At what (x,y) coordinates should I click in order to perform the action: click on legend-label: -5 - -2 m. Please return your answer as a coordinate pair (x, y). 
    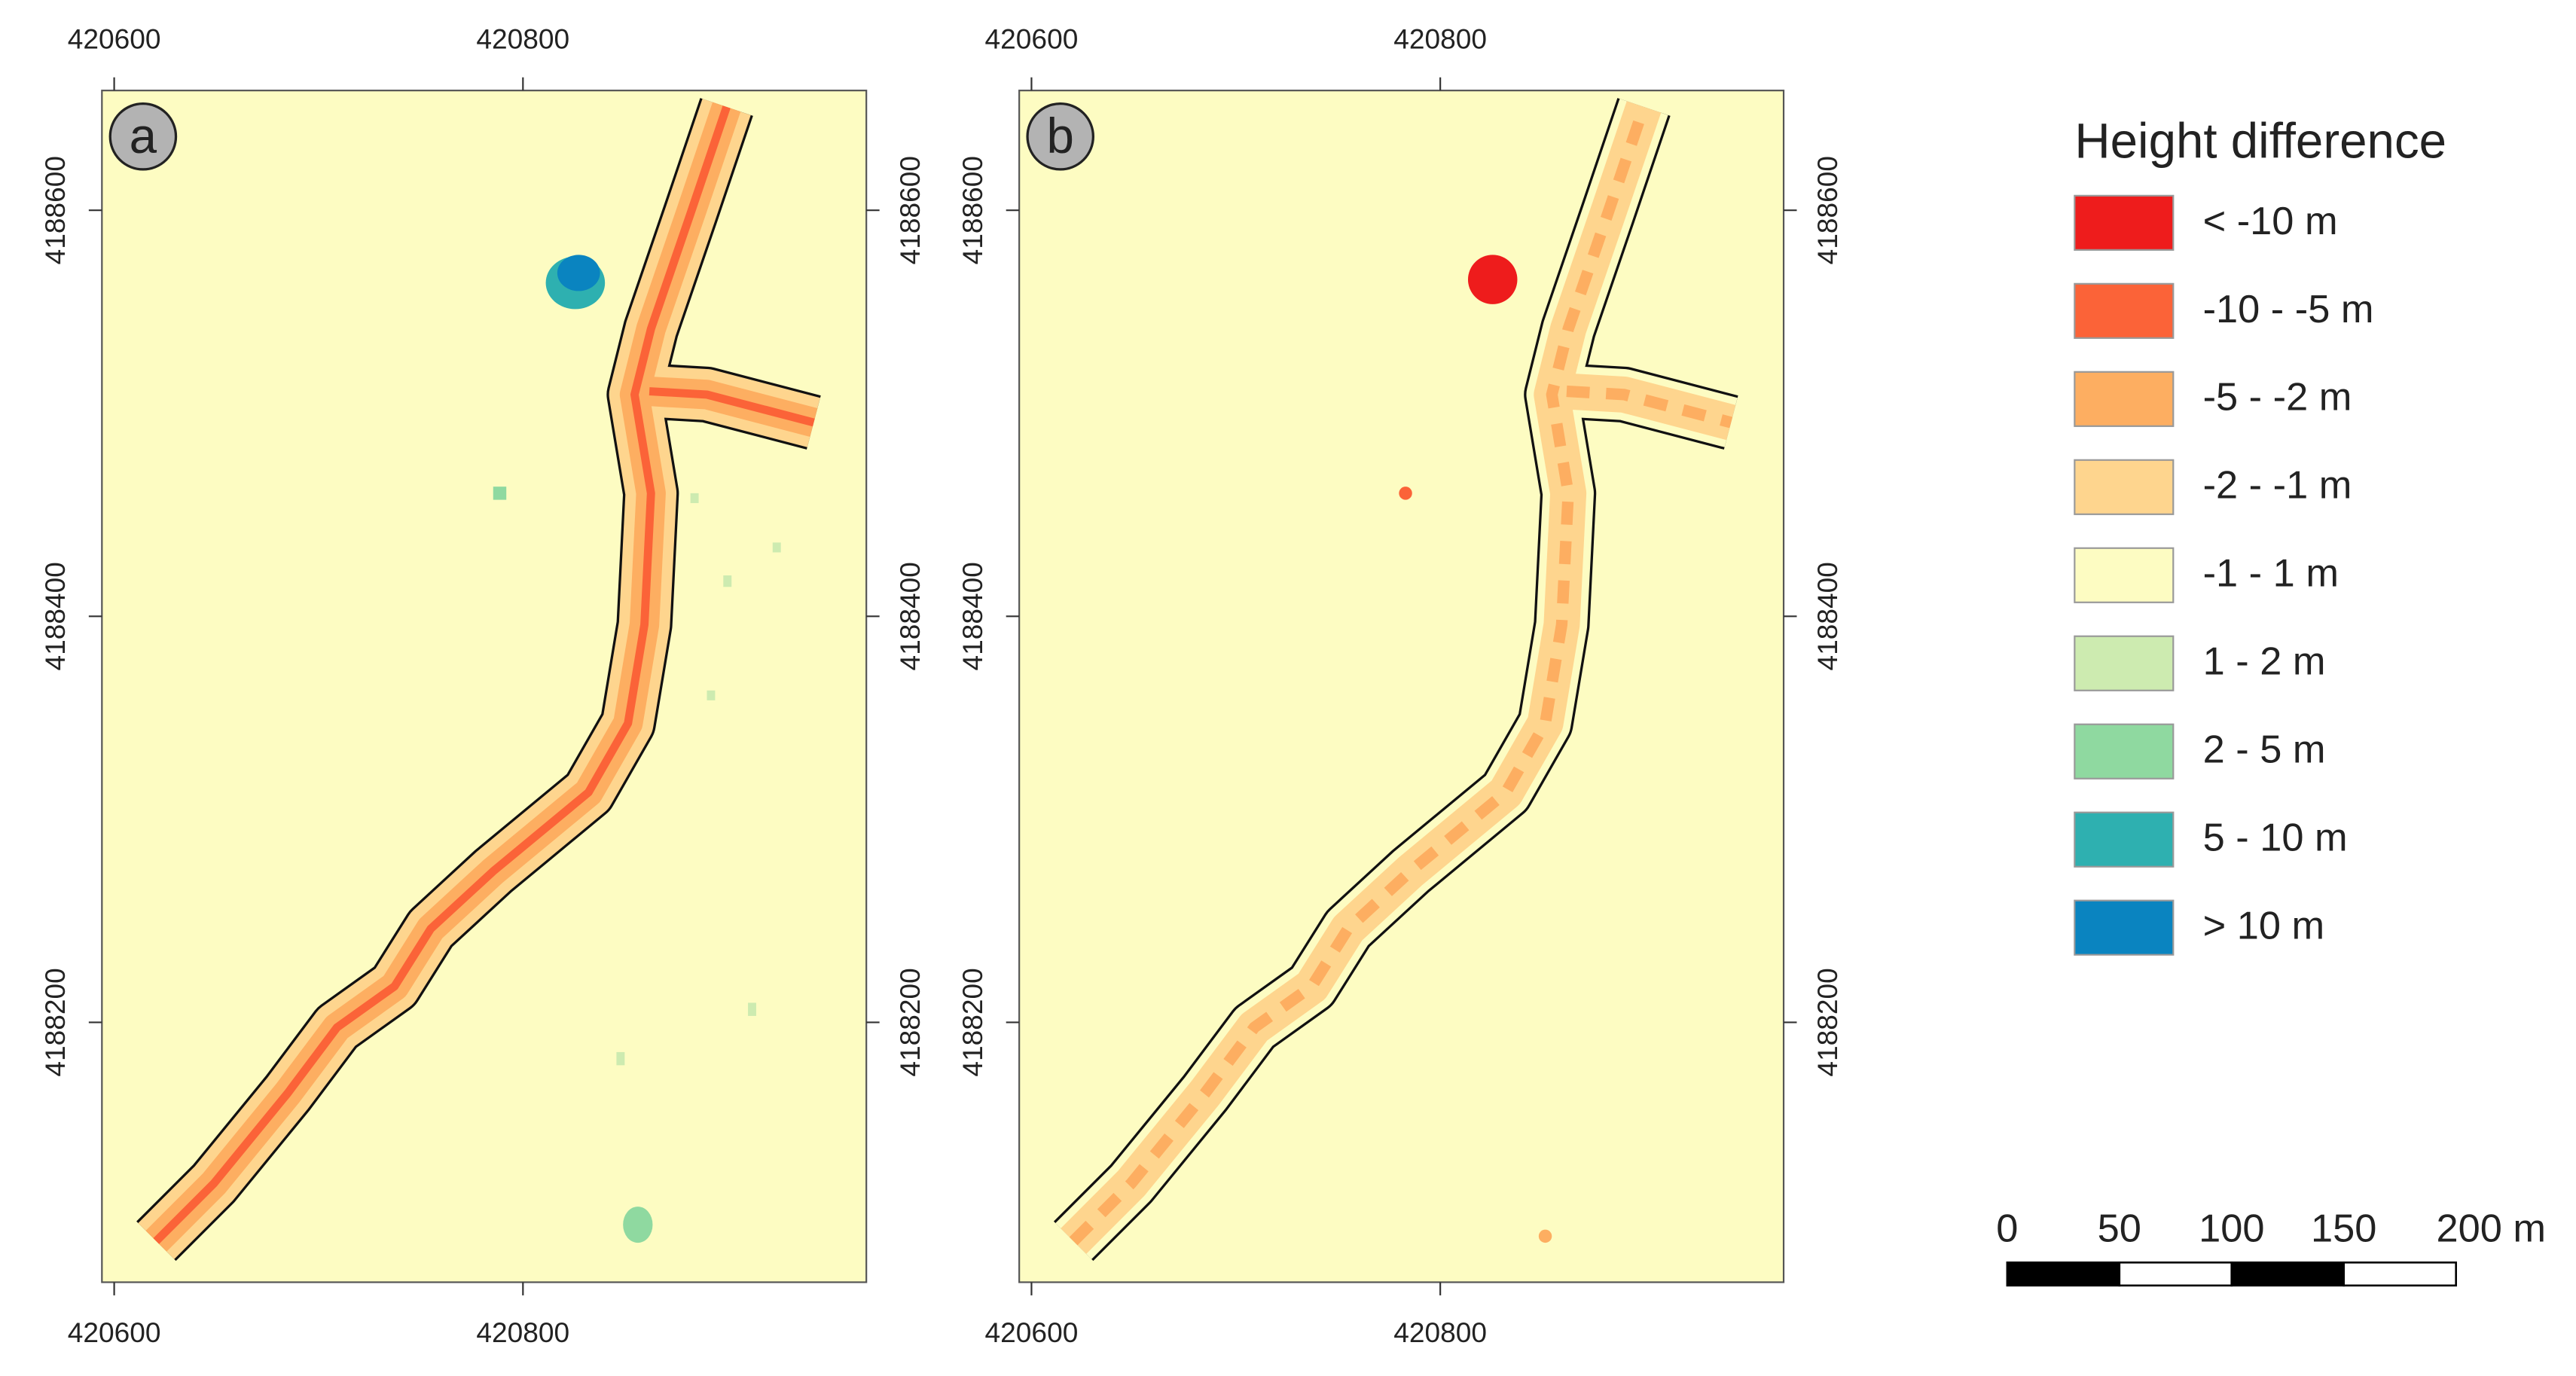
    Looking at the image, I should click on (2278, 398).